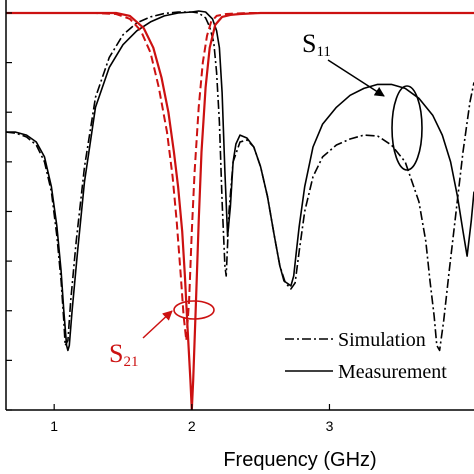 The image size is (474, 474). I want to click on svg-text: S11, so click(316, 44).